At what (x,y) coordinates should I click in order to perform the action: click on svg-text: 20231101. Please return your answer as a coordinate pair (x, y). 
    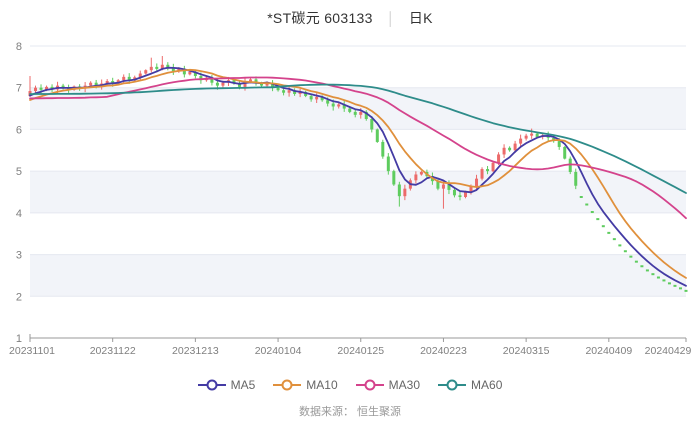
    Looking at the image, I should click on (32, 351).